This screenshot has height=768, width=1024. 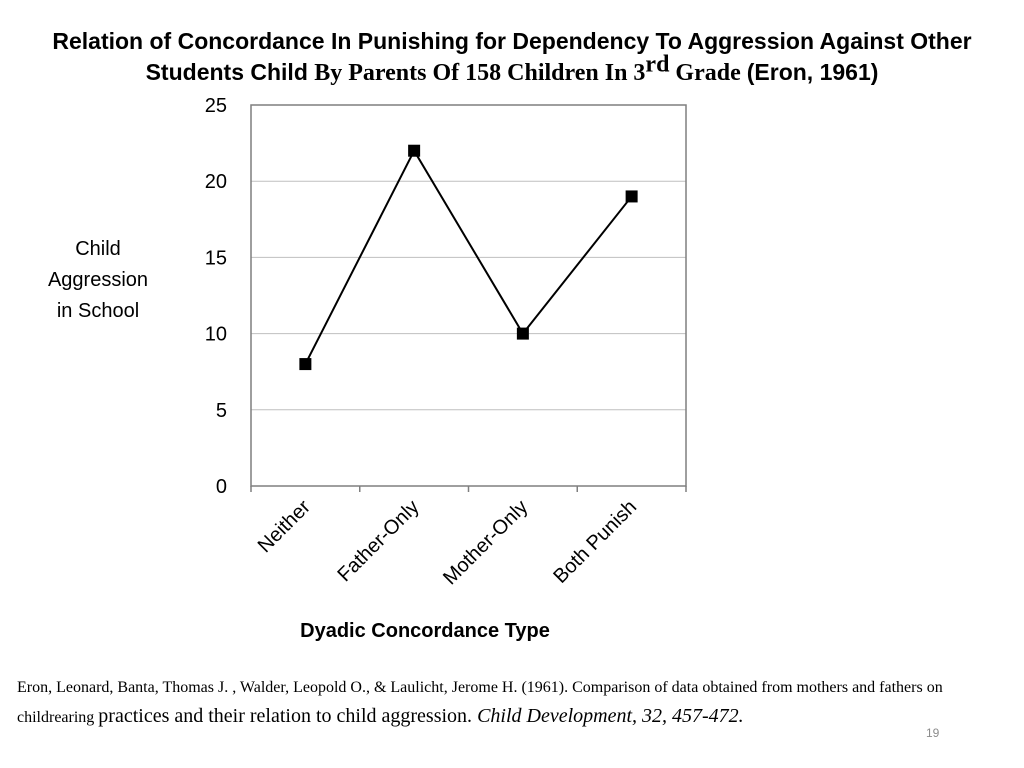 What do you see at coordinates (230, 72) in the screenshot?
I see `title-line-2a: Students Child` at bounding box center [230, 72].